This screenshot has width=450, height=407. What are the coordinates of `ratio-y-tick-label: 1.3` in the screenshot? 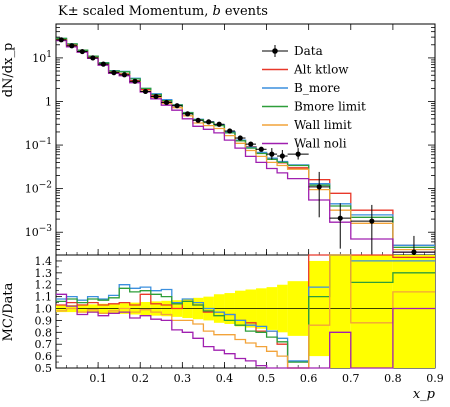 It's located at (44, 273).